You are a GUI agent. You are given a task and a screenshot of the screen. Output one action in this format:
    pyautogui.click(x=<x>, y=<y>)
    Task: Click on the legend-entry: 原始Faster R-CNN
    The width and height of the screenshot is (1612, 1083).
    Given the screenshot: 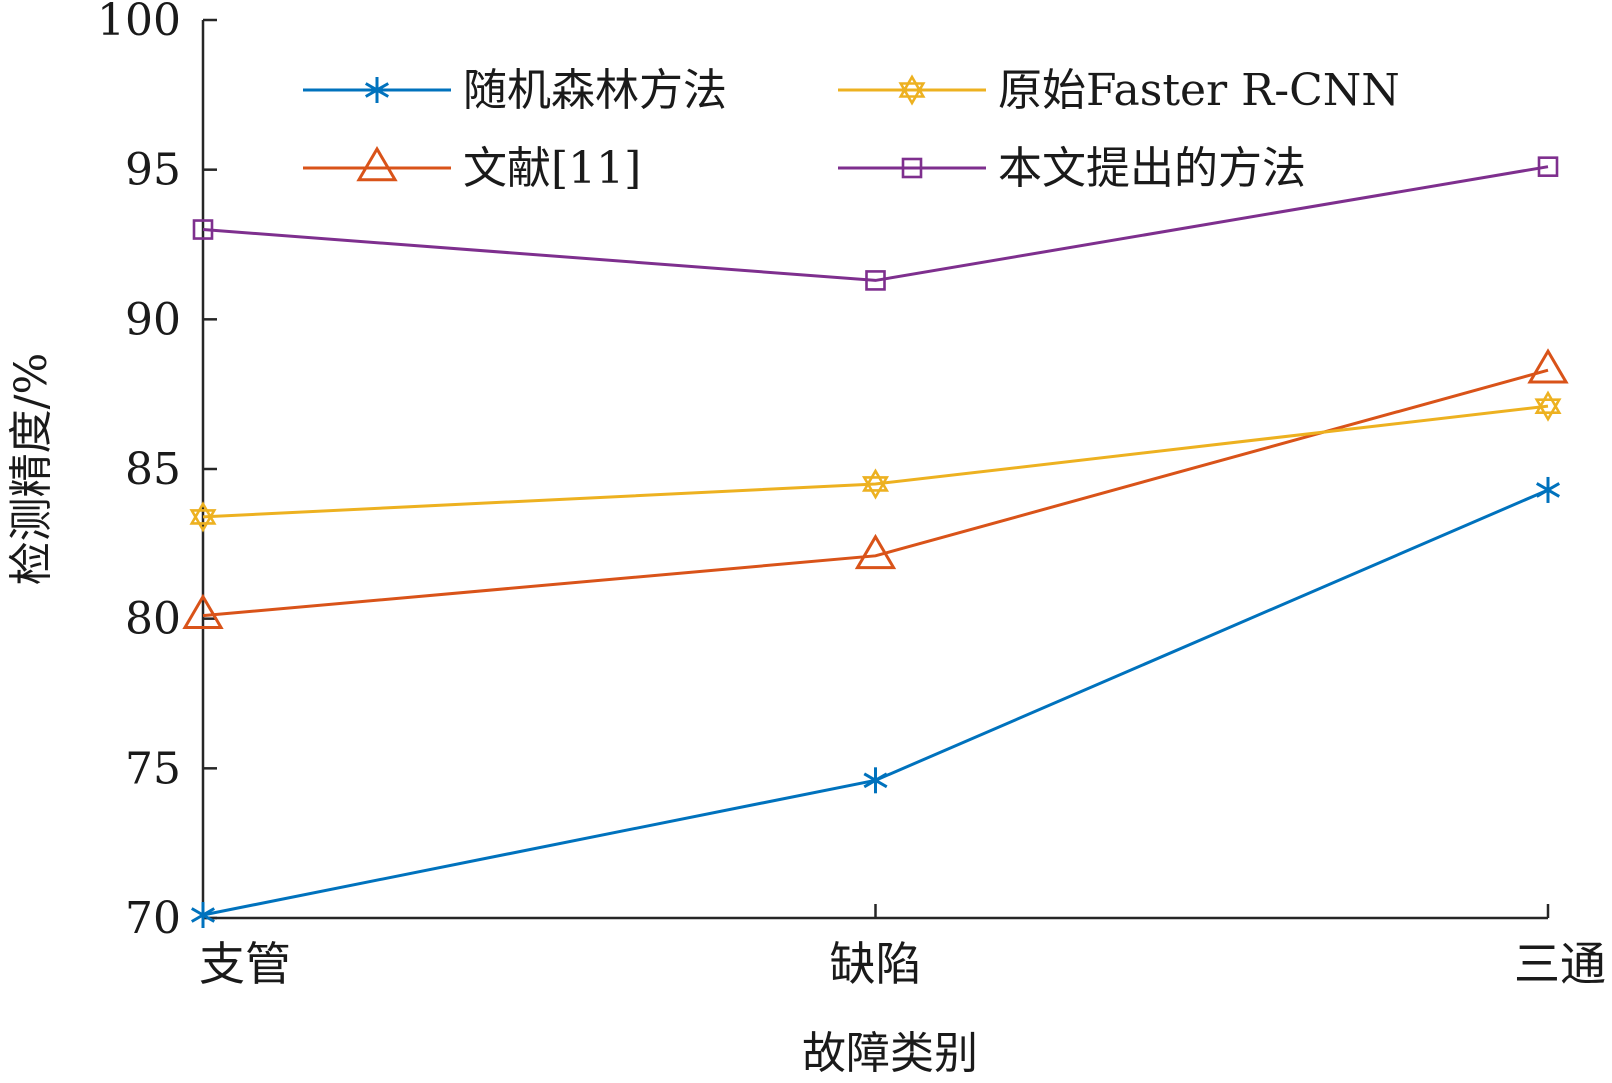 What is the action you would take?
    pyautogui.click(x=1119, y=90)
    